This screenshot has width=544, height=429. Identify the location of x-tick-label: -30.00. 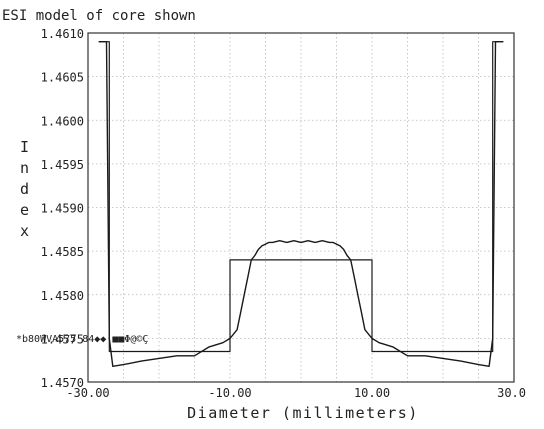
(87, 393).